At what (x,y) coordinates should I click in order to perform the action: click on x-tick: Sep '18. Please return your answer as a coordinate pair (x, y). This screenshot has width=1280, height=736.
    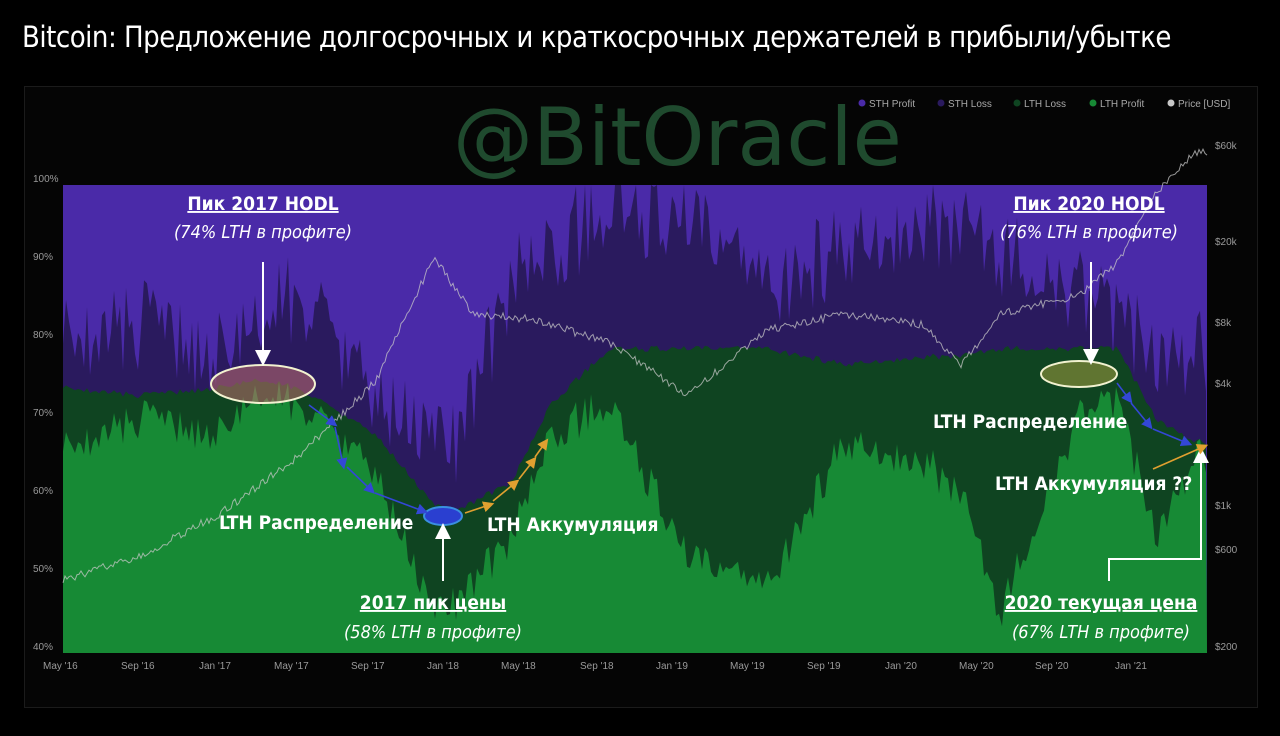
    Looking at the image, I should click on (597, 666).